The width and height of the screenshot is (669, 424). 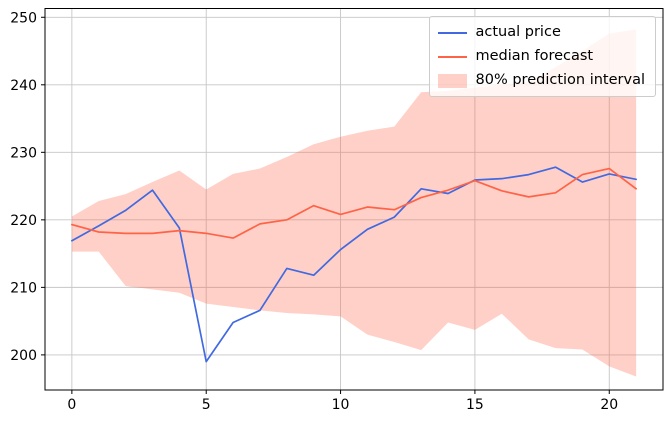 I want to click on x-tick-label: 20, so click(x=609, y=405).